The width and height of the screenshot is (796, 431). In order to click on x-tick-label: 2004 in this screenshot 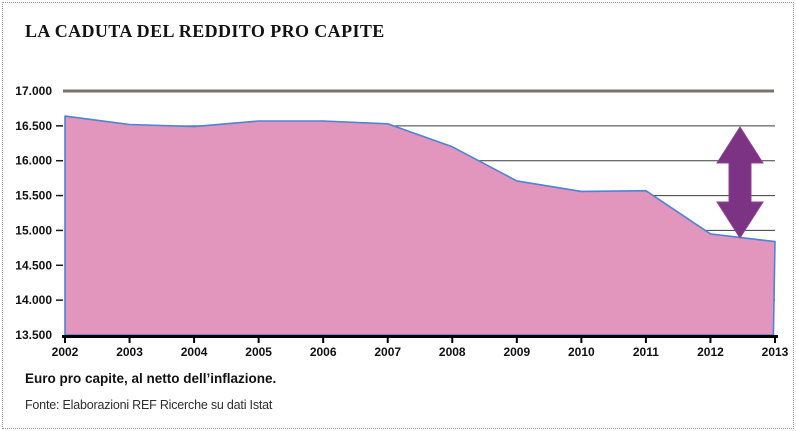, I will do `click(194, 352)`.